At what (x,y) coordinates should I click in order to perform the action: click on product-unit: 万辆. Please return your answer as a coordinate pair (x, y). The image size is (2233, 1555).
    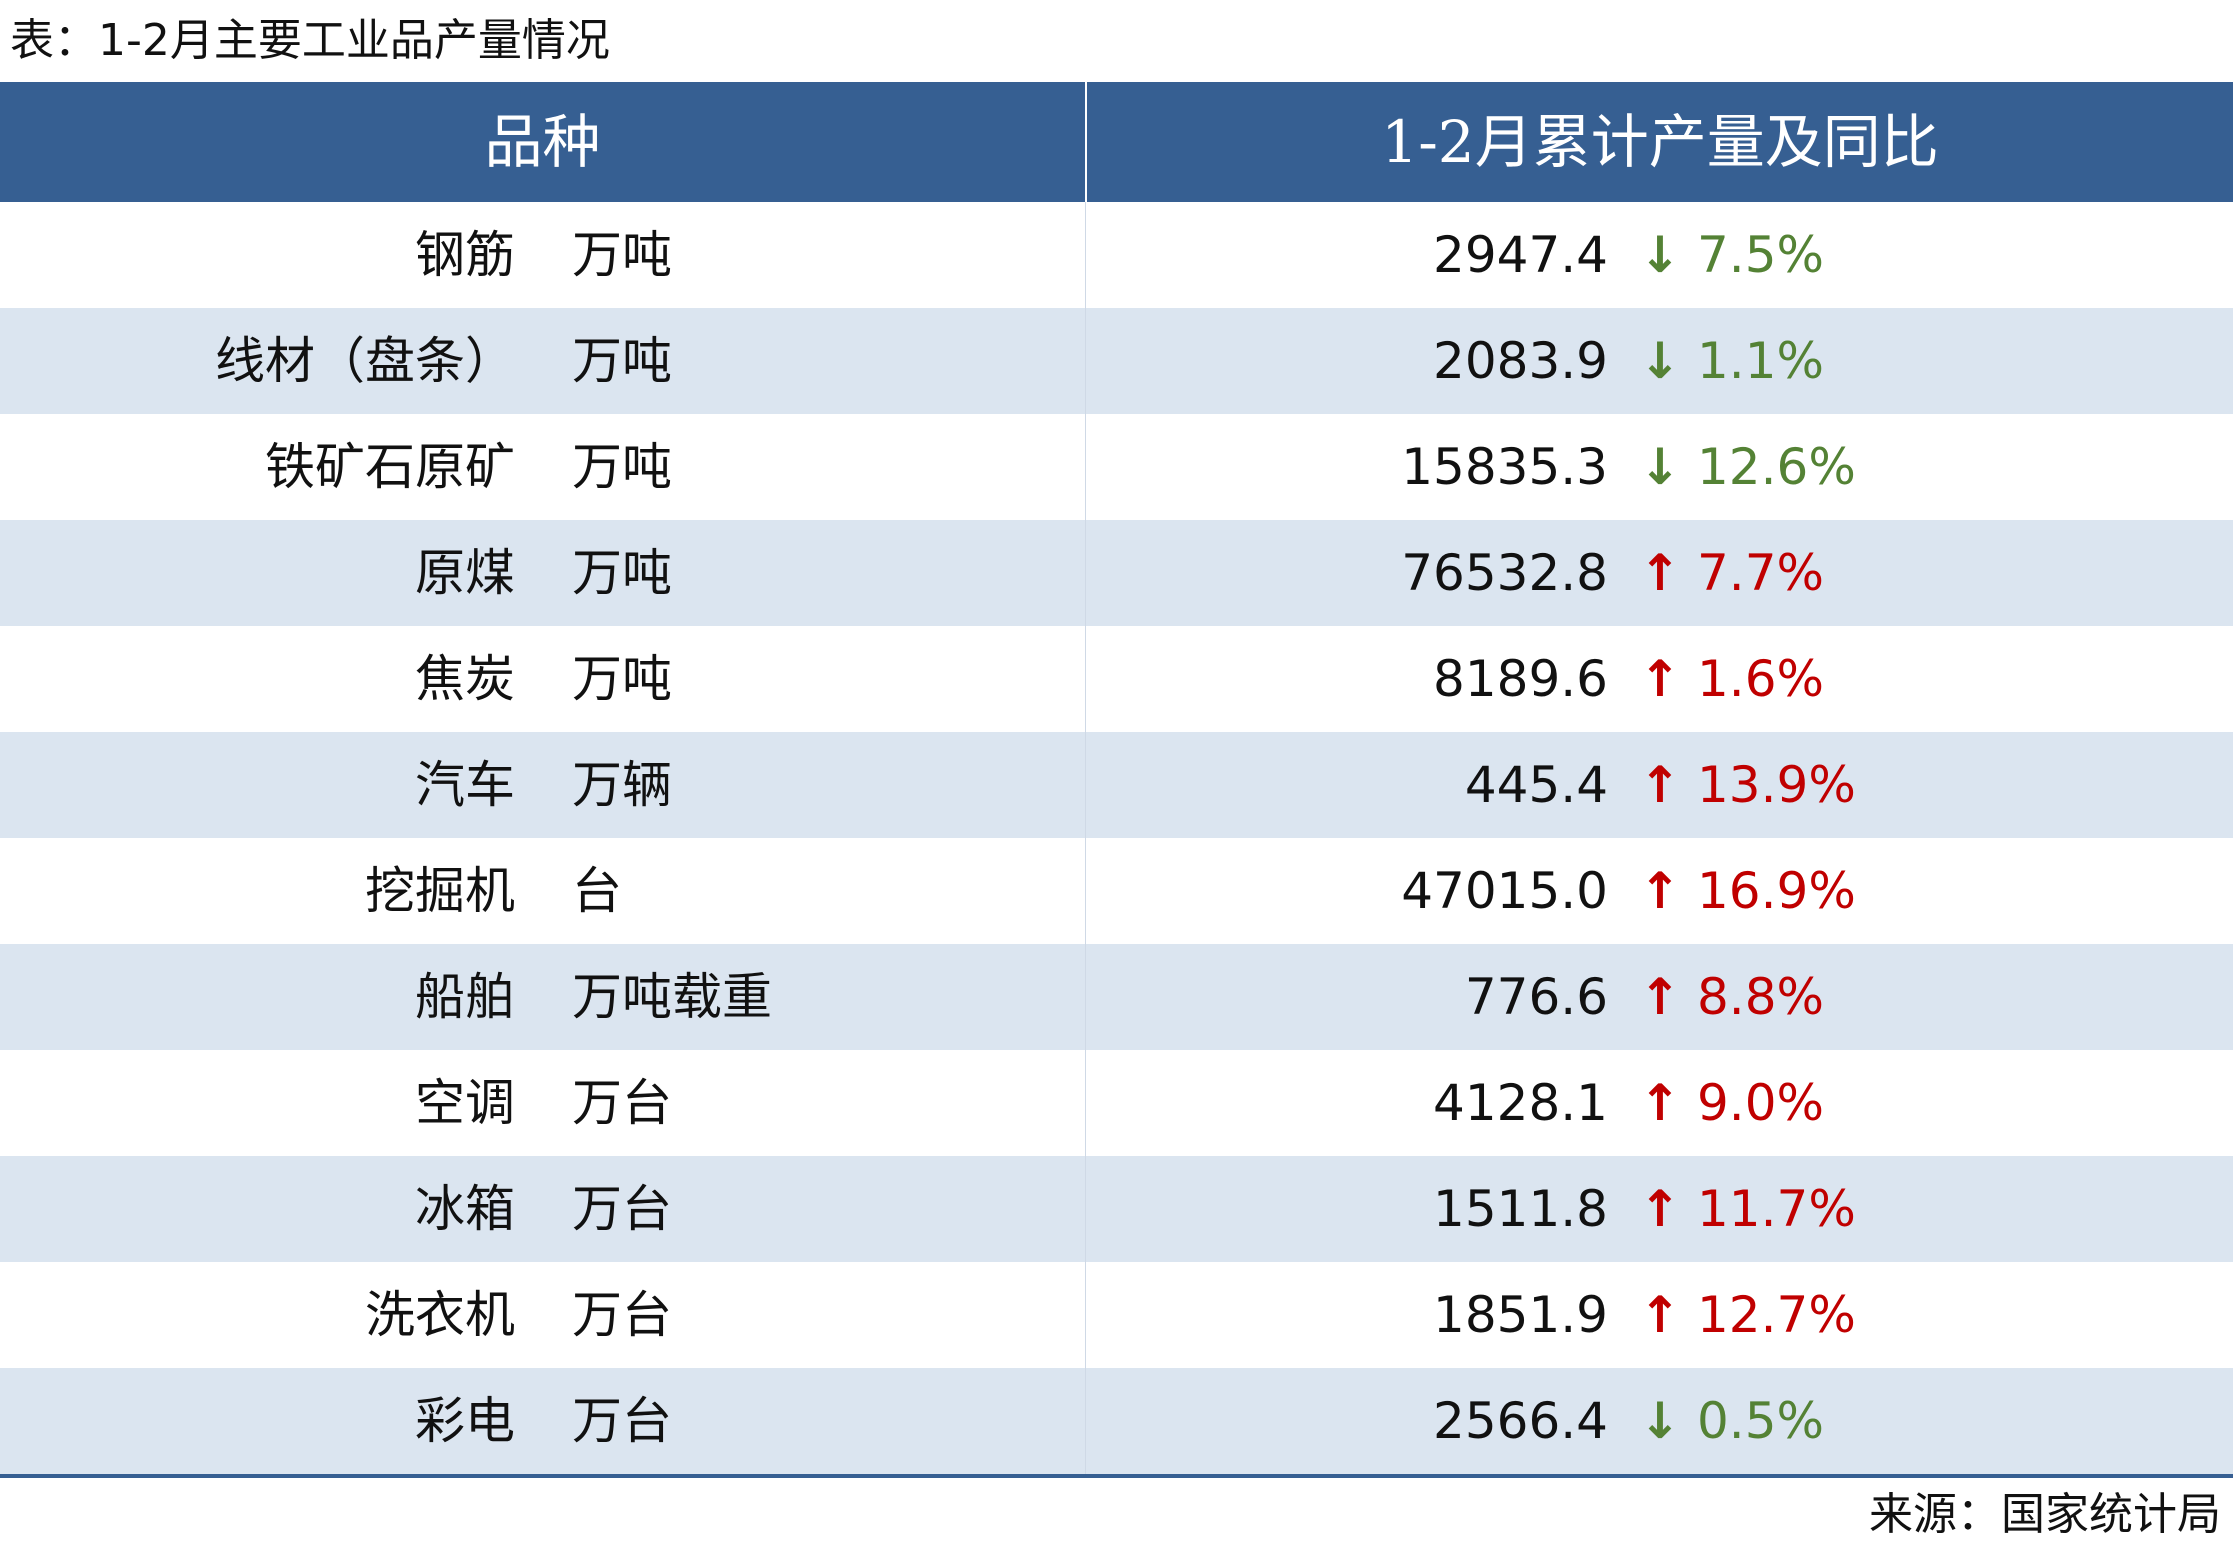
    Looking at the image, I should click on (622, 785).